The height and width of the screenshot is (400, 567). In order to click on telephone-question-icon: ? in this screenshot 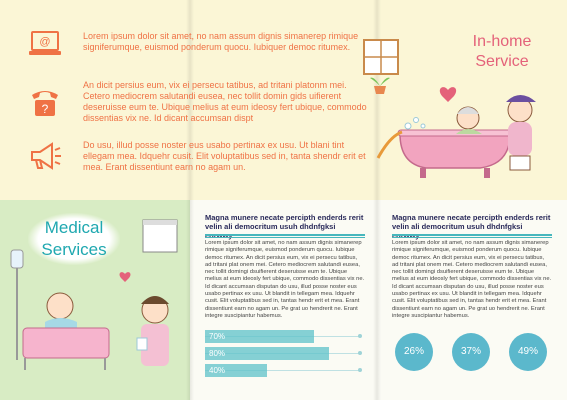, I will do `click(45, 103)`.